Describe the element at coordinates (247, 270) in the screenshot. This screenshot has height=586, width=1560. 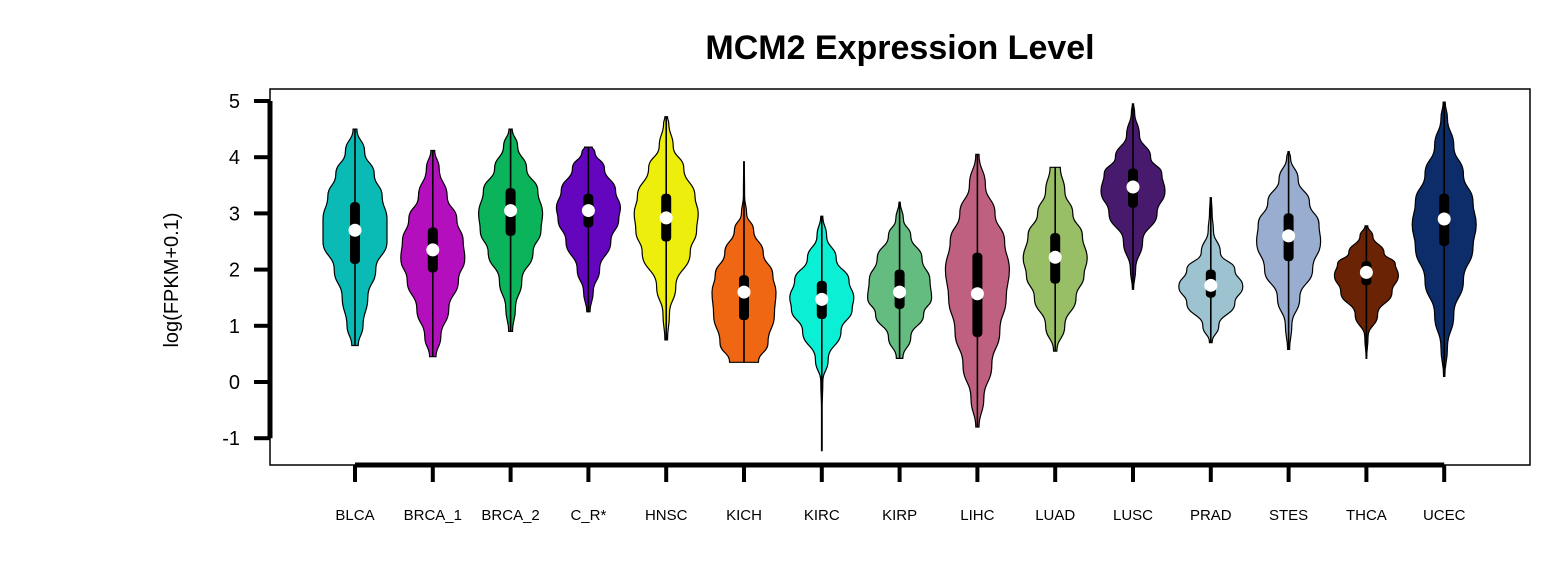
I see `y-axis: -1 0 1 2 3 4 5` at that location.